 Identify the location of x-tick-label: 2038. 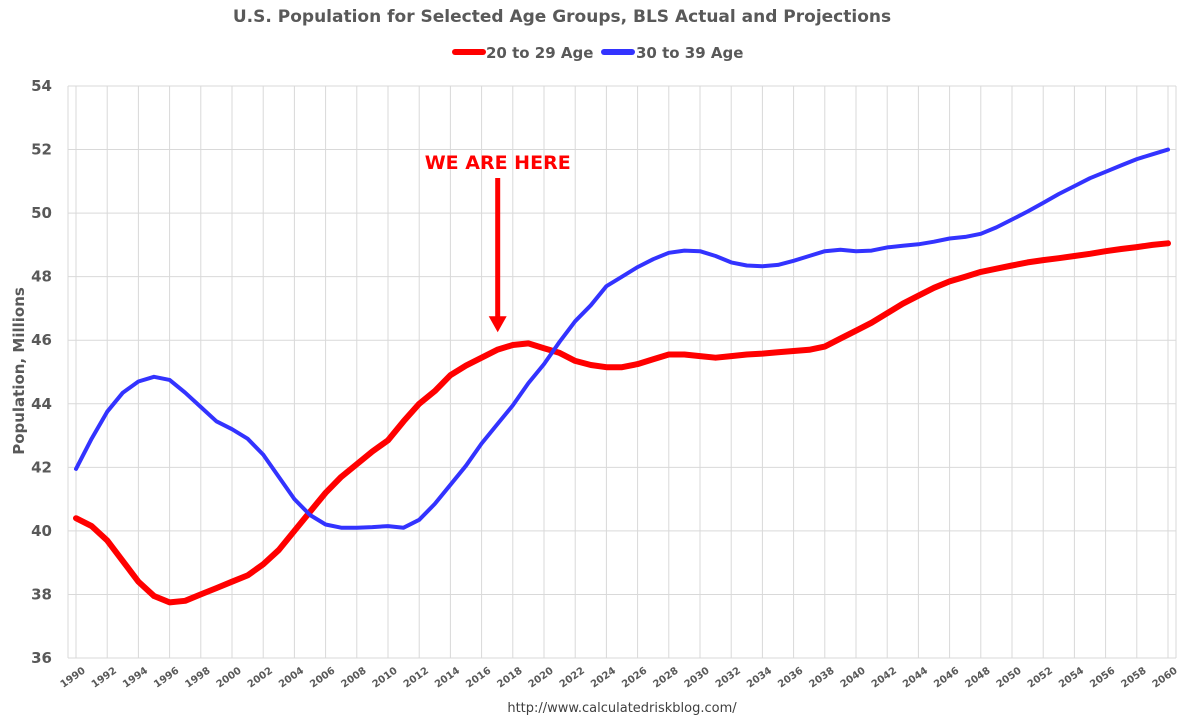
(821, 677).